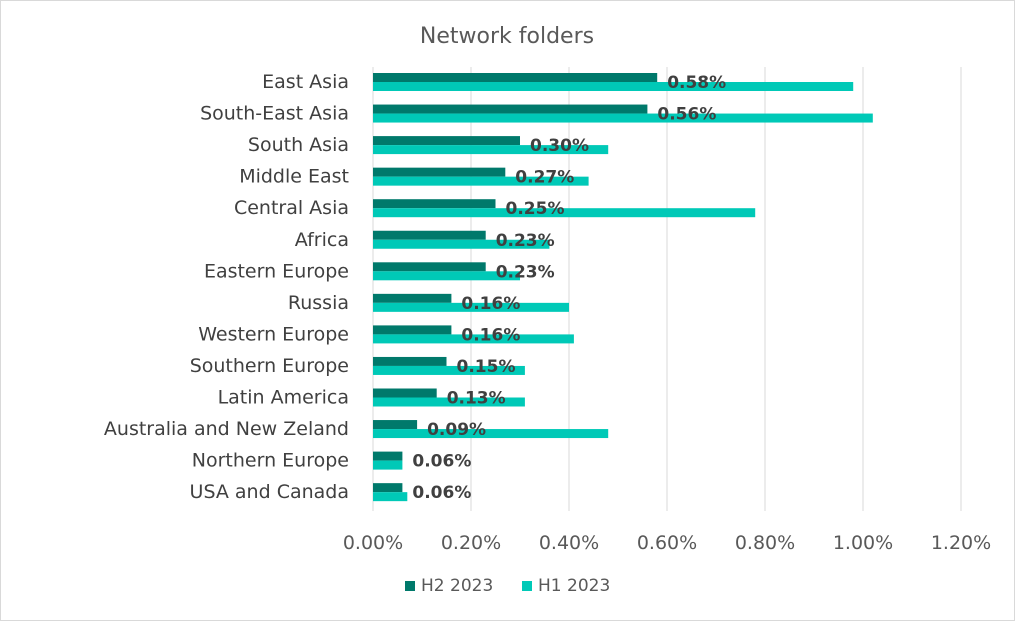  I want to click on x-axis-ticks: 0.00% 0.20% 0.40% 0.60% 0.80% 1.00% 1.20%, so click(667, 543).